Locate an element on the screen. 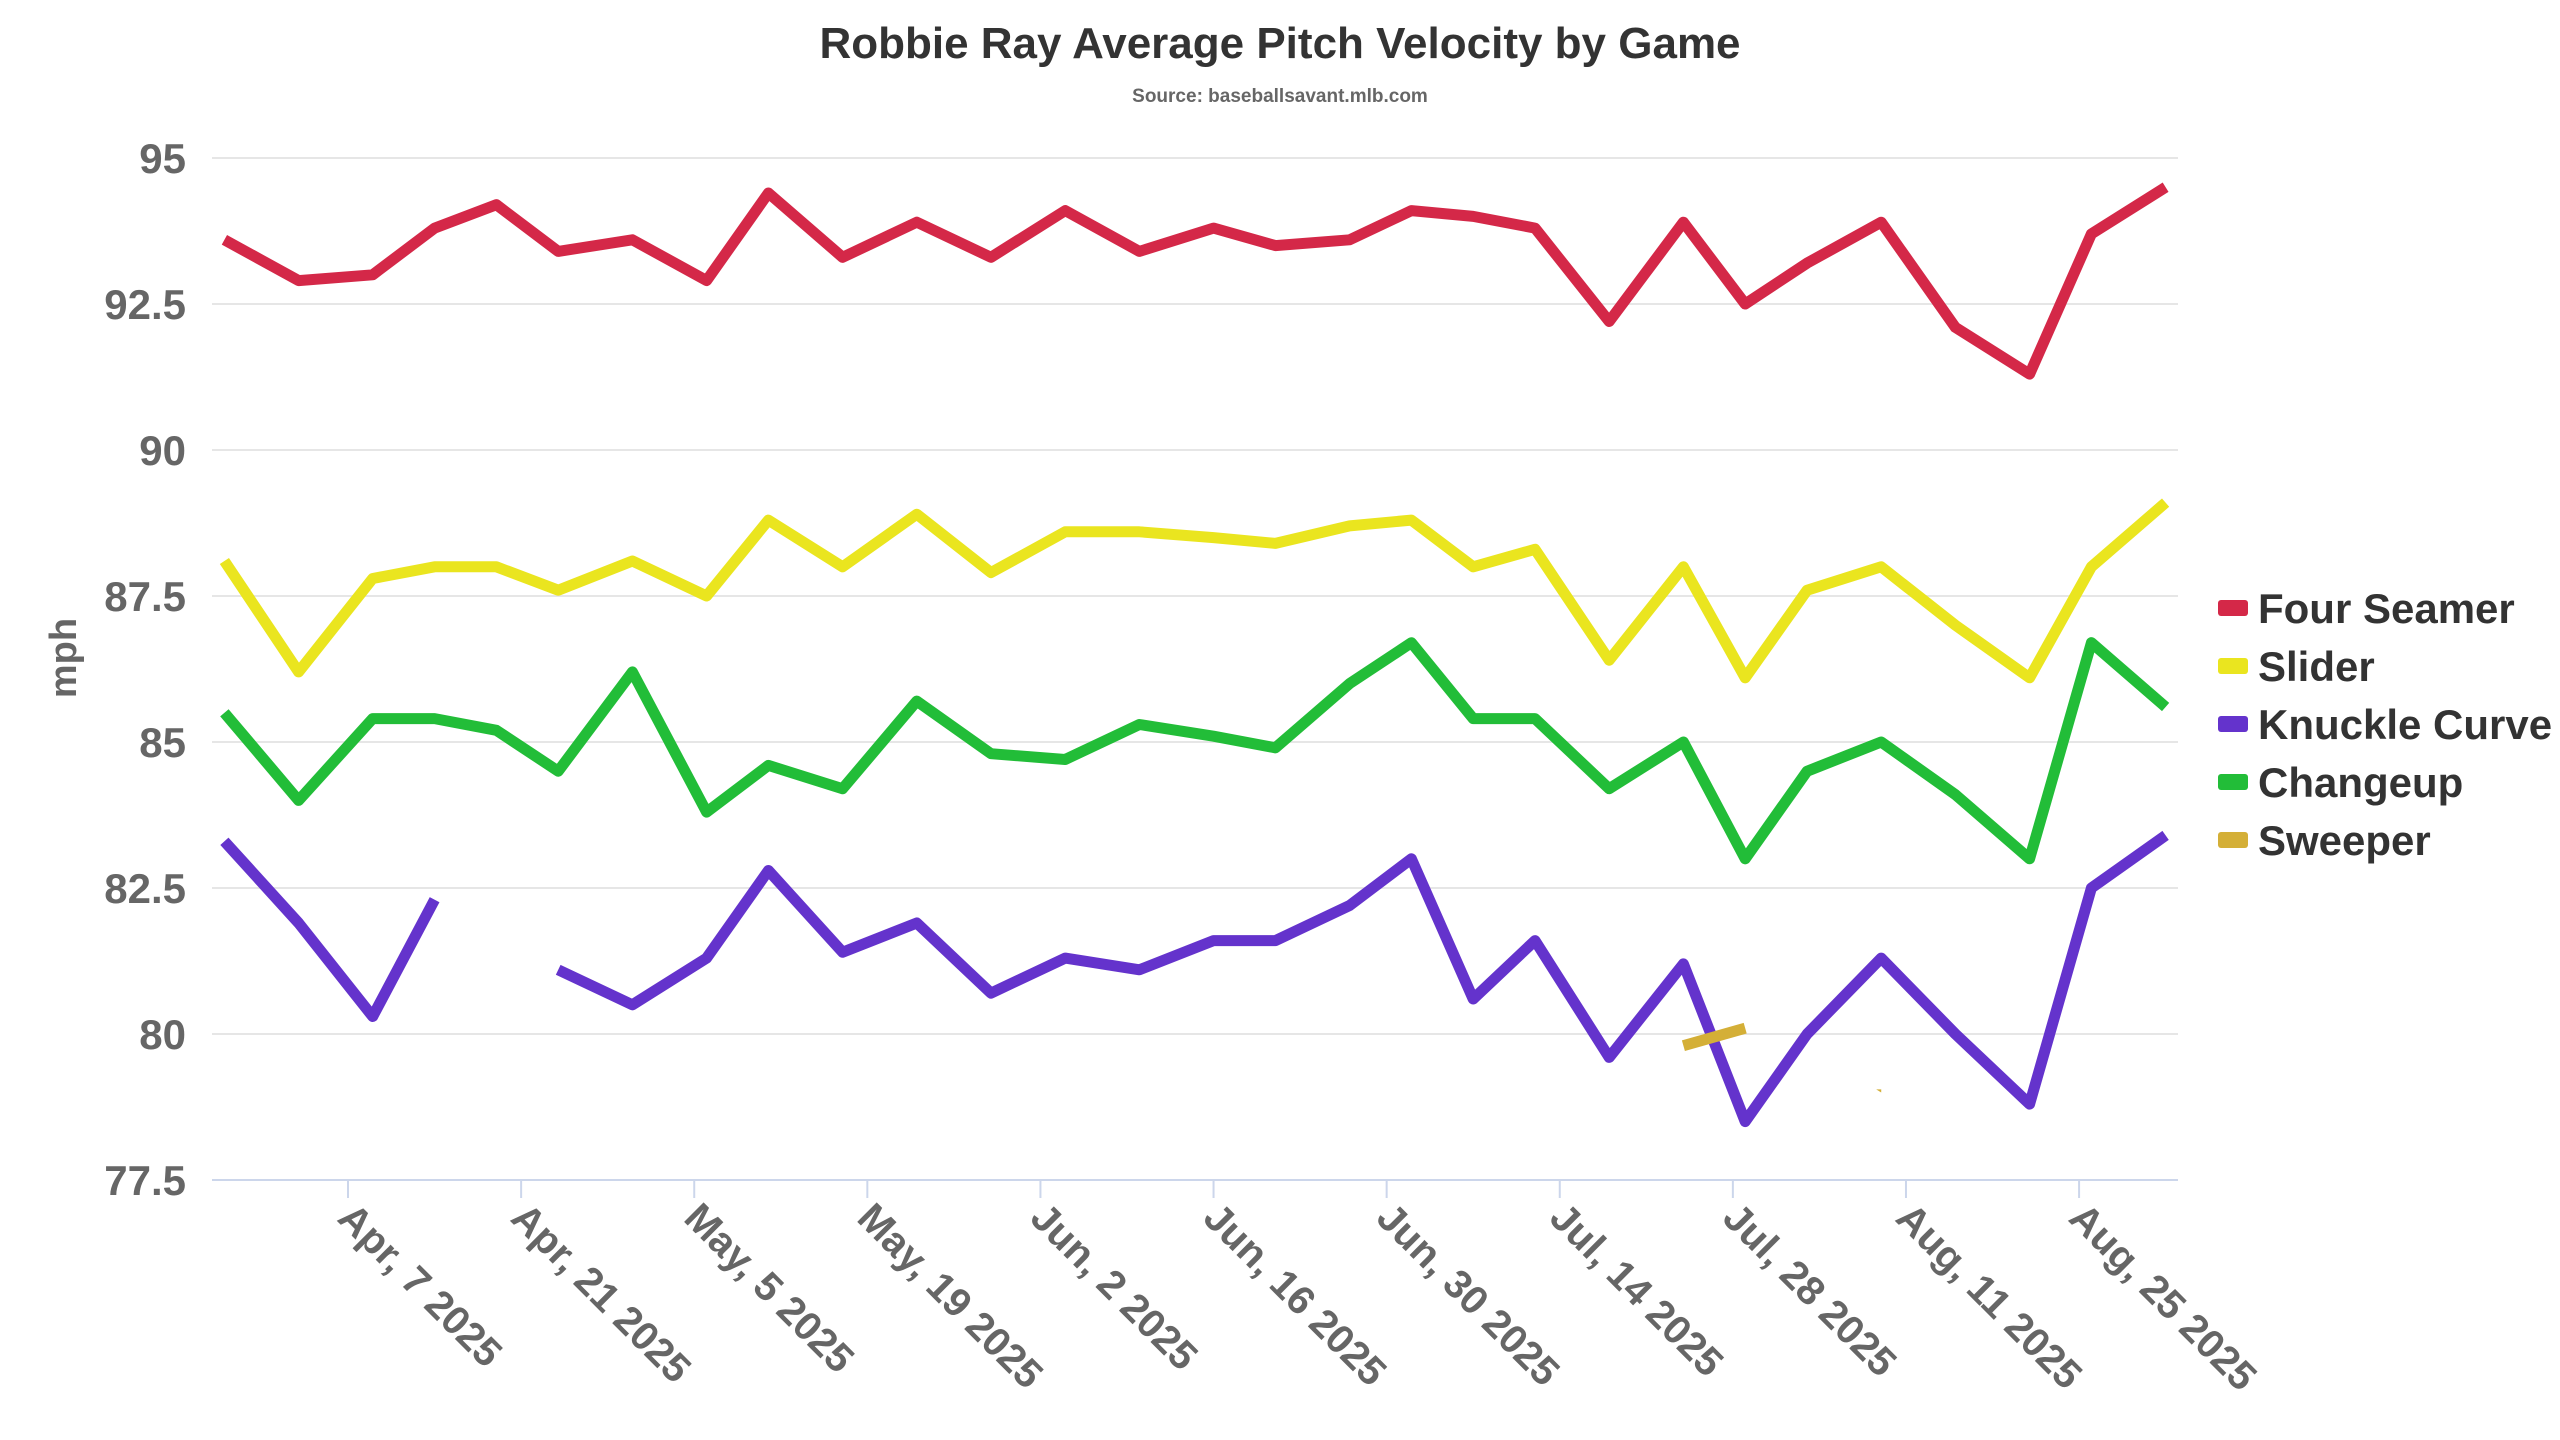  x-tick-label: May, 5 2025 is located at coordinates (769, 1288).